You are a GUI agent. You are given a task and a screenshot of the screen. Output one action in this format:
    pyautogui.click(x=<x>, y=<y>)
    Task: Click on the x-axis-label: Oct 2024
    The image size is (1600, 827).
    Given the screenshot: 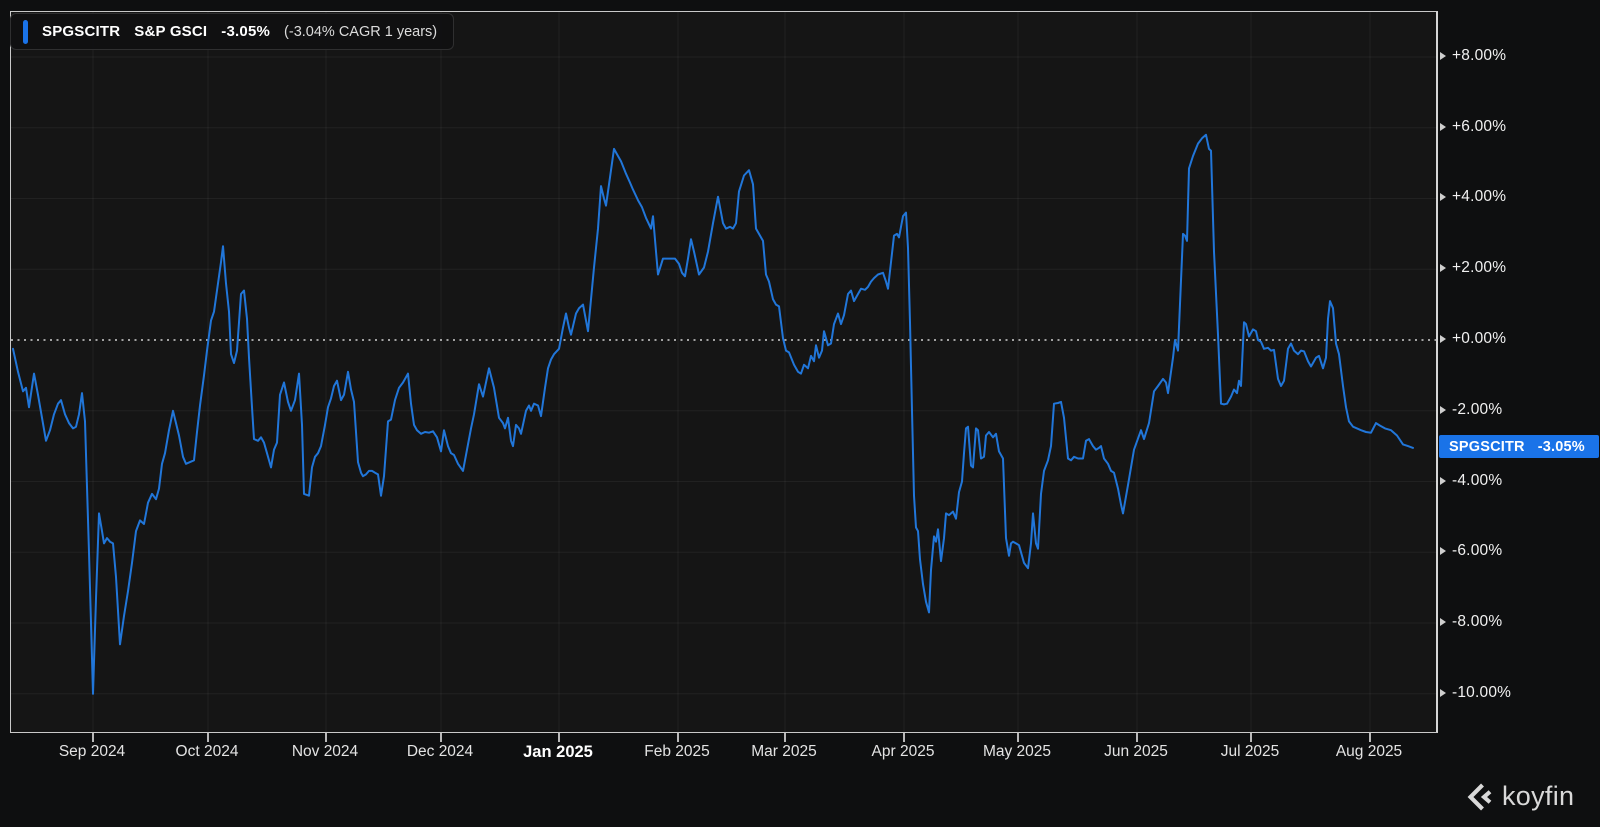 What is the action you would take?
    pyautogui.click(x=207, y=751)
    